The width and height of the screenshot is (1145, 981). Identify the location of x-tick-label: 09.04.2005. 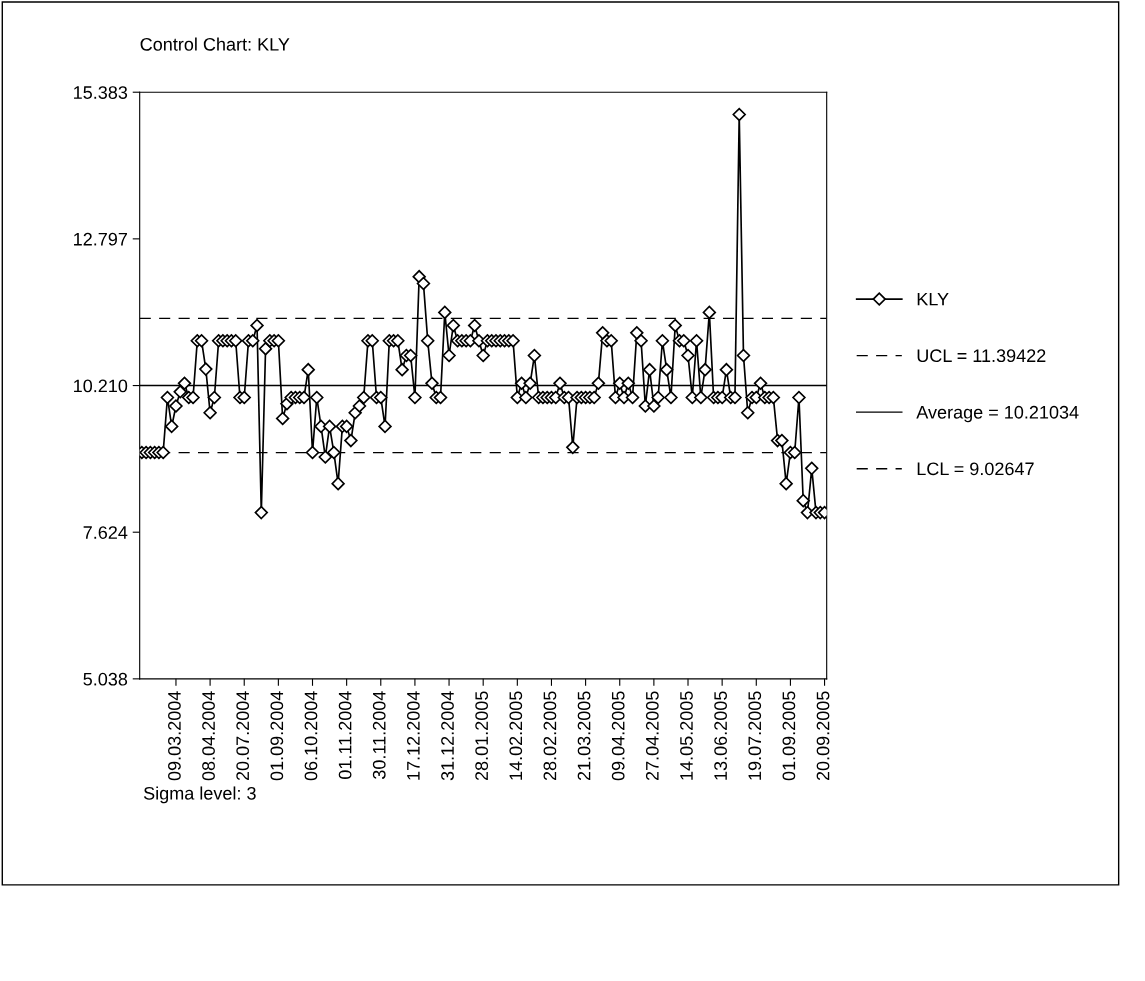
(618, 736).